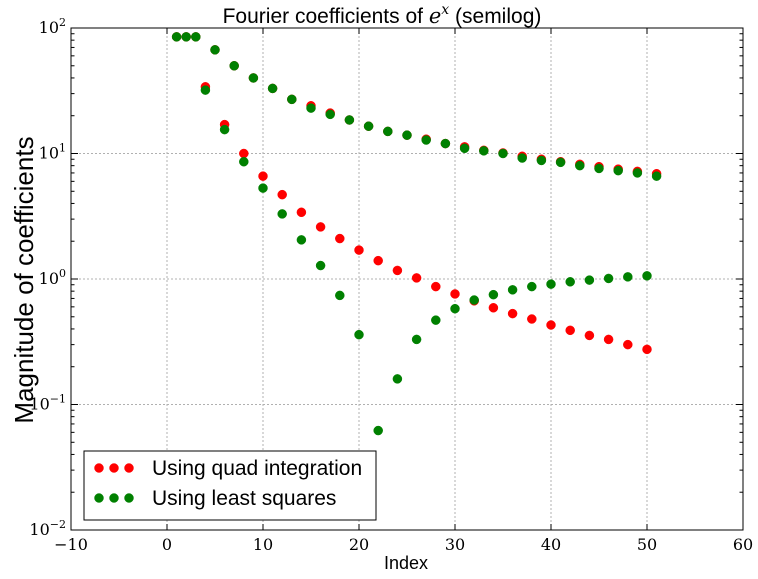 This screenshot has width=758, height=579. I want to click on y-tick-label: 10⁻¹, so click(47, 403).